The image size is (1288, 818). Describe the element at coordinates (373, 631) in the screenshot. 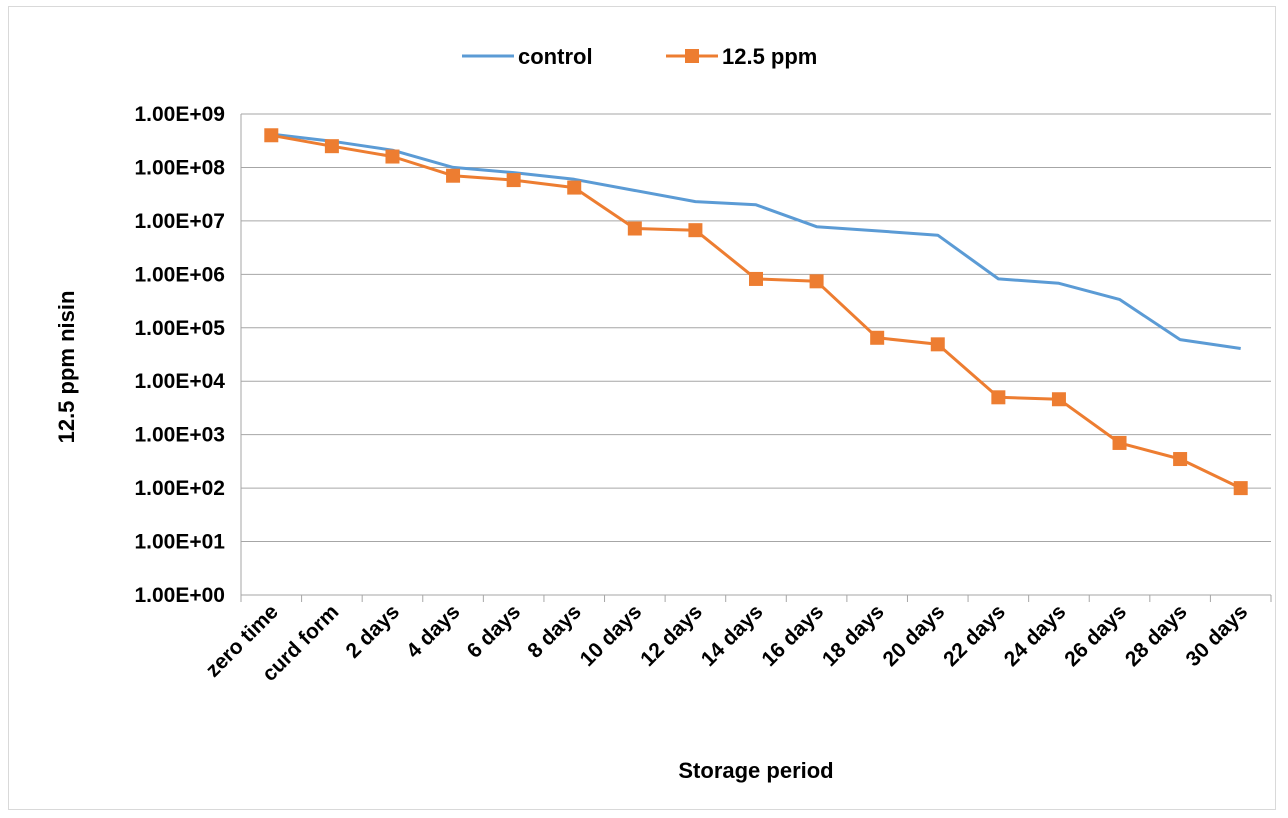

I see `x-tick-label: 2 days` at that location.